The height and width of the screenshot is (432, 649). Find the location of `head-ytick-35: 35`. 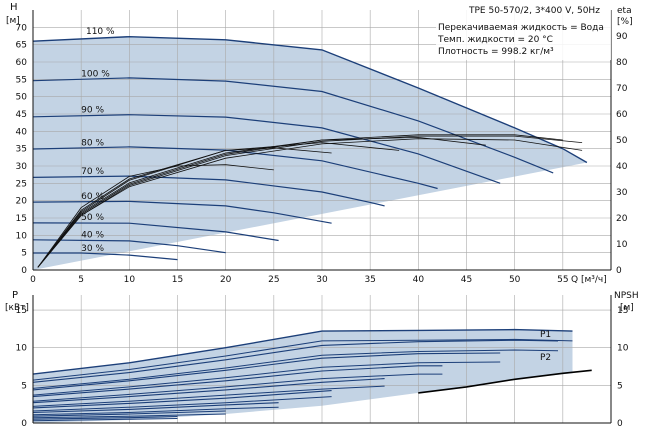

head-ytick-35: 35 is located at coordinates (21, 150).